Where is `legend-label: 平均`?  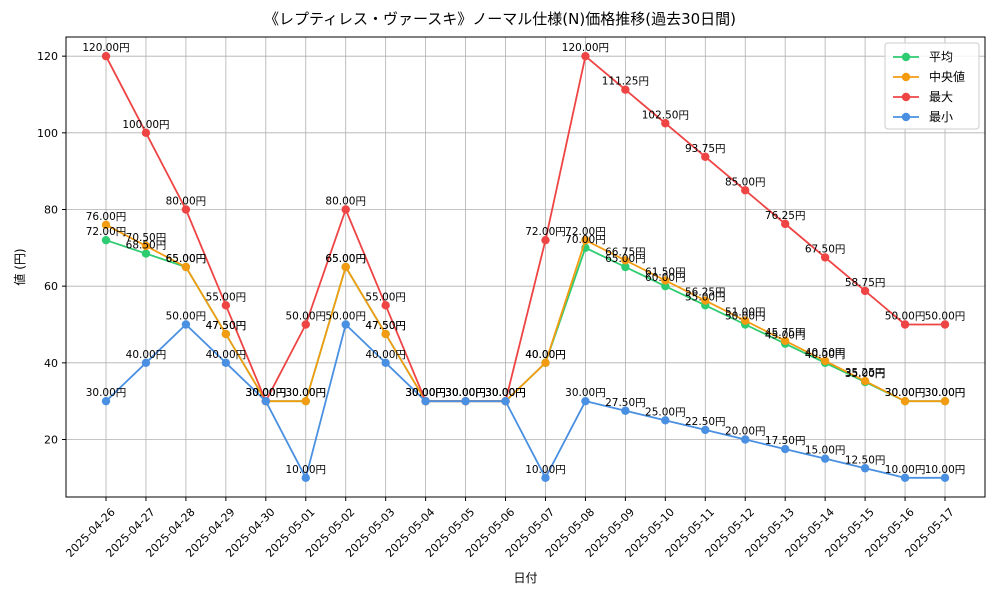 legend-label: 平均 is located at coordinates (941, 57).